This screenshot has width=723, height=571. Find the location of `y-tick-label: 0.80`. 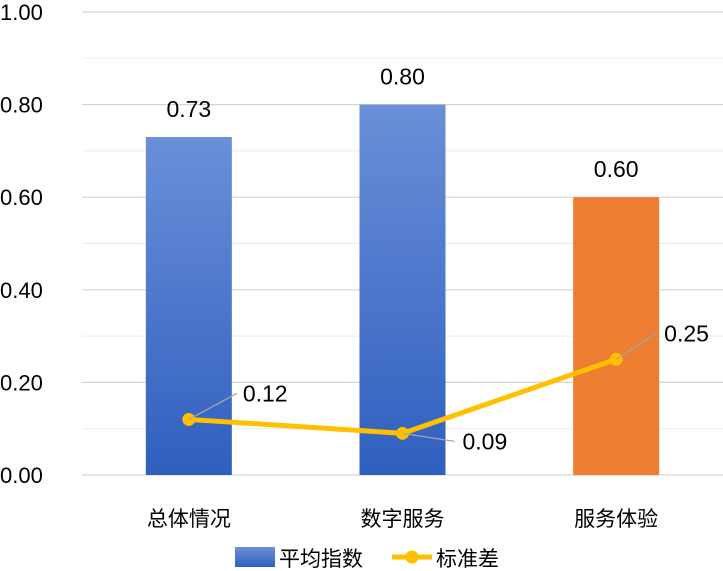

y-tick-label: 0.80 is located at coordinates (21, 105).